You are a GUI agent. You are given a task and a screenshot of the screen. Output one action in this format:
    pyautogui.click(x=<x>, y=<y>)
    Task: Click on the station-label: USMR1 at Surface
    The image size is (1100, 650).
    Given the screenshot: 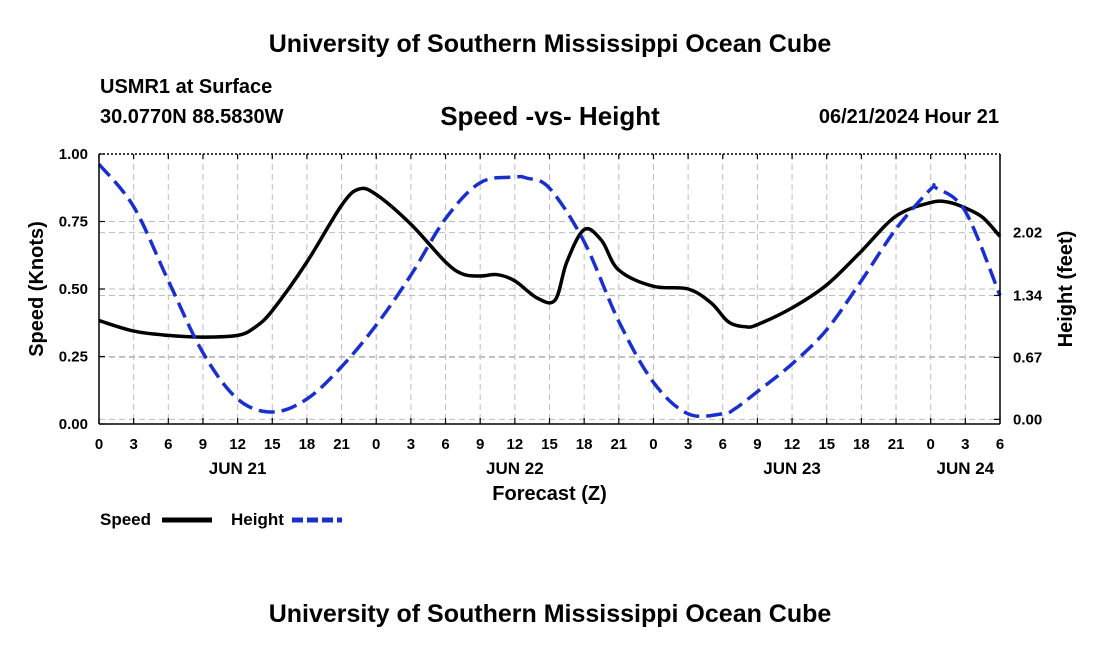 What is the action you would take?
    pyautogui.click(x=186, y=87)
    